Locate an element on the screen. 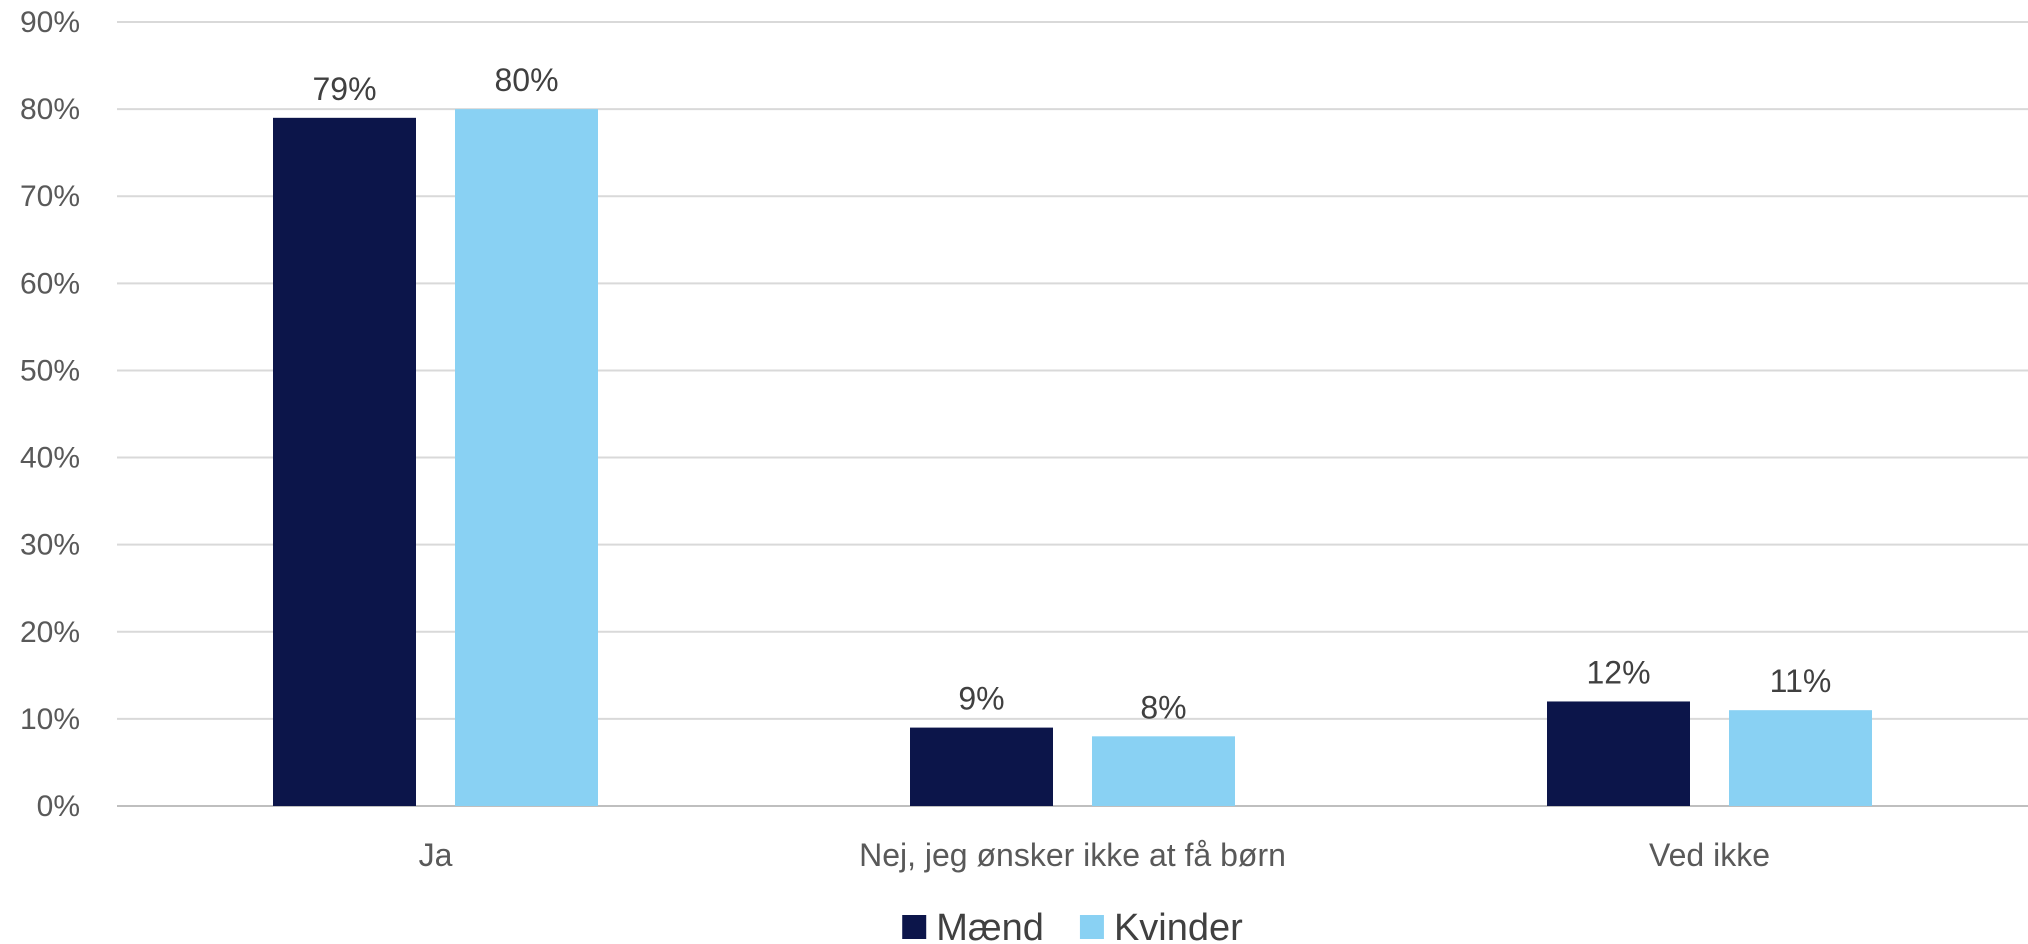 This screenshot has width=2028, height=944. y-tick-label: 20% is located at coordinates (50, 632).